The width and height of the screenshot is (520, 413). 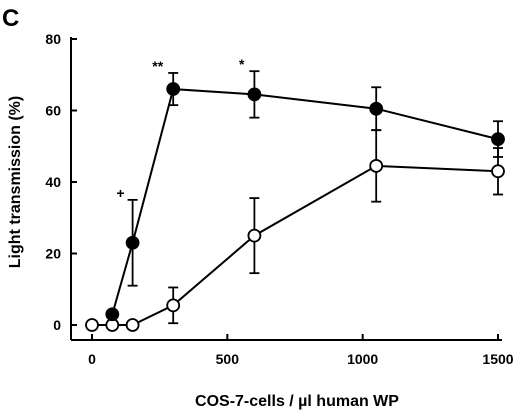 What do you see at coordinates (57, 325) in the screenshot?
I see `y-tick-label: 0` at bounding box center [57, 325].